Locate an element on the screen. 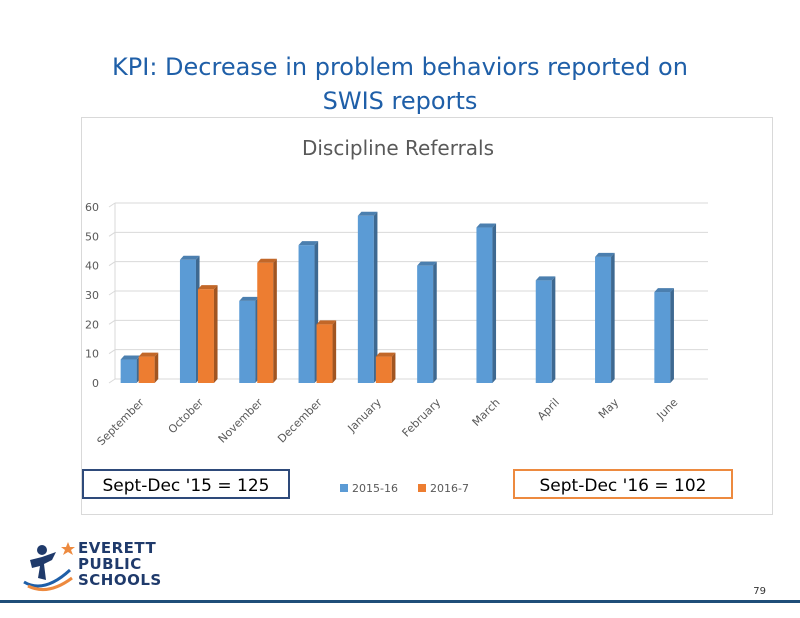  page-number: 79 is located at coordinates (759, 591).